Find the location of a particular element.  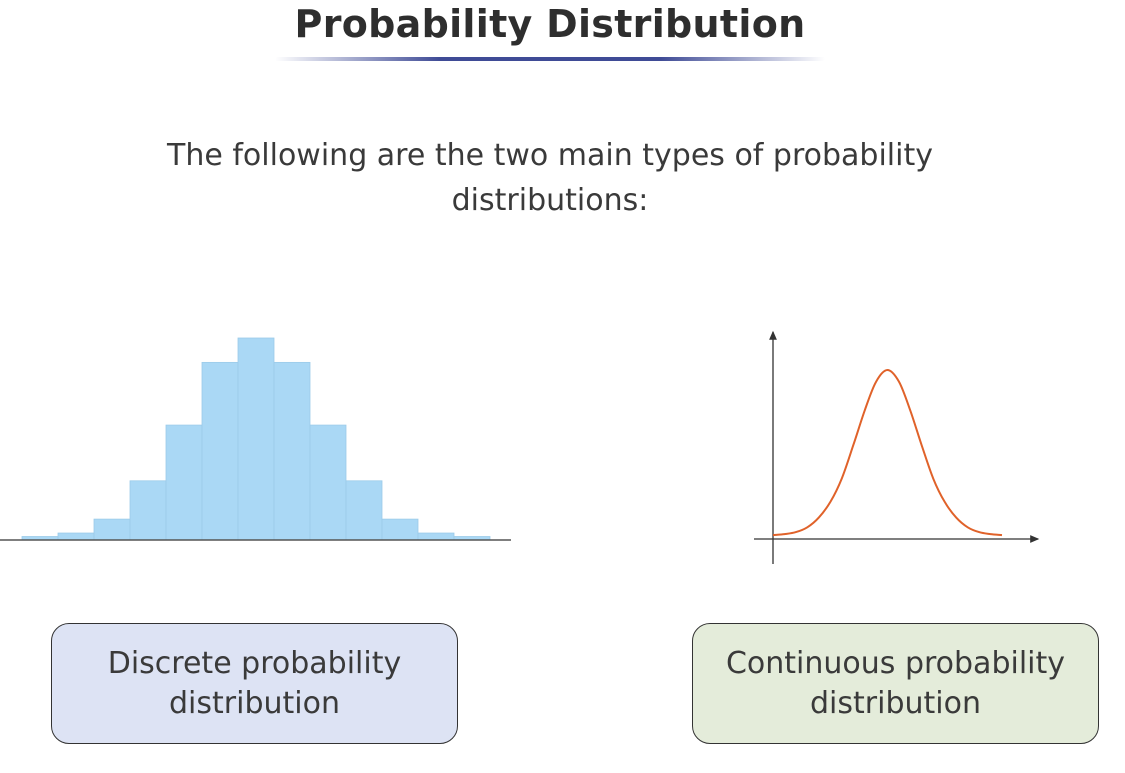

continuous-distribution-label: Continuous probability distribution is located at coordinates (895, 683).